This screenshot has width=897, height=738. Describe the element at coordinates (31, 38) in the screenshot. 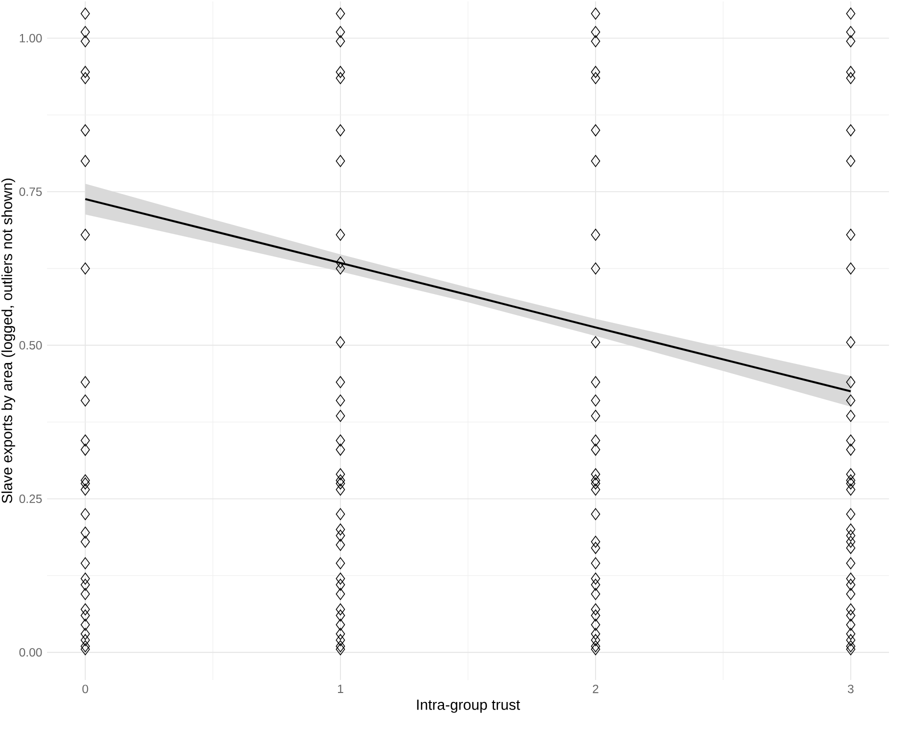

I see `y-tick-label: 1.00` at that location.